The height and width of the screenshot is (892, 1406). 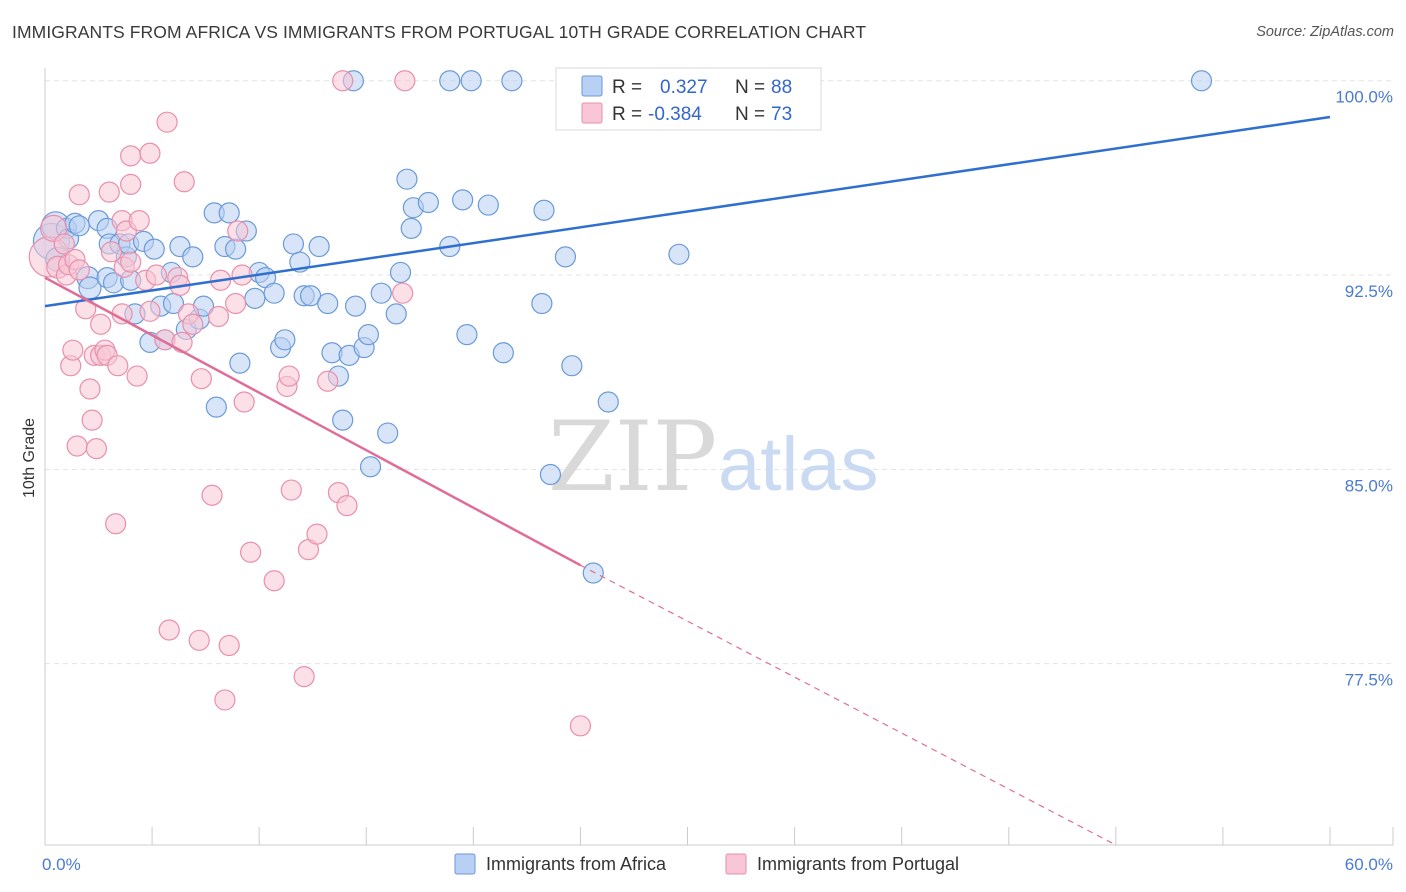 What do you see at coordinates (1369, 864) in the screenshot?
I see `x-tick-label-max: 60.0%` at bounding box center [1369, 864].